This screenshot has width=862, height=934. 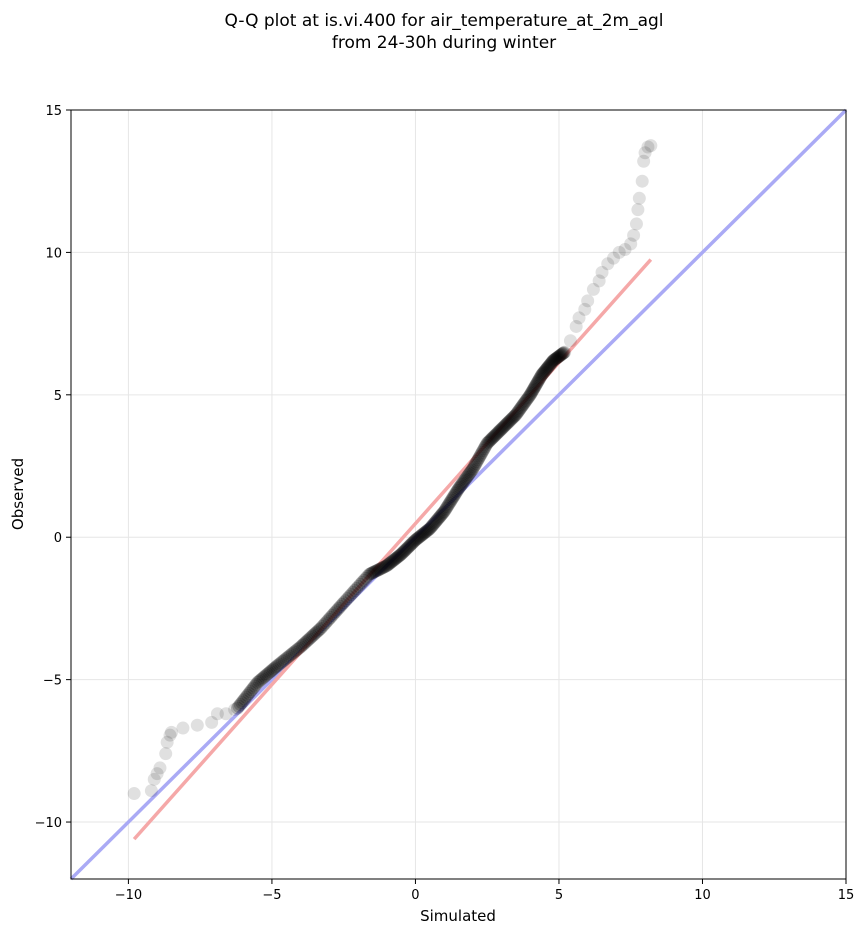 What do you see at coordinates (846, 895) in the screenshot?
I see `x-tick-label: 15` at bounding box center [846, 895].